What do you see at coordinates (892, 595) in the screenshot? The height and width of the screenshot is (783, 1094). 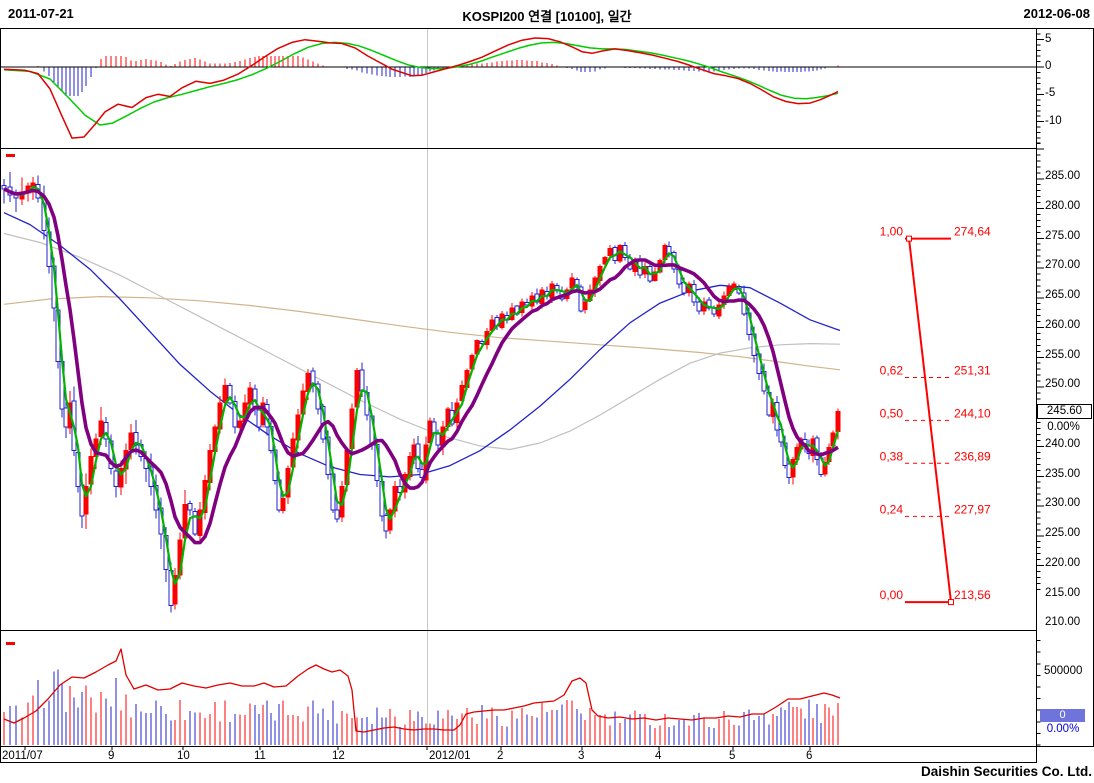 I see `fib-ratio-label: 0,00` at bounding box center [892, 595].